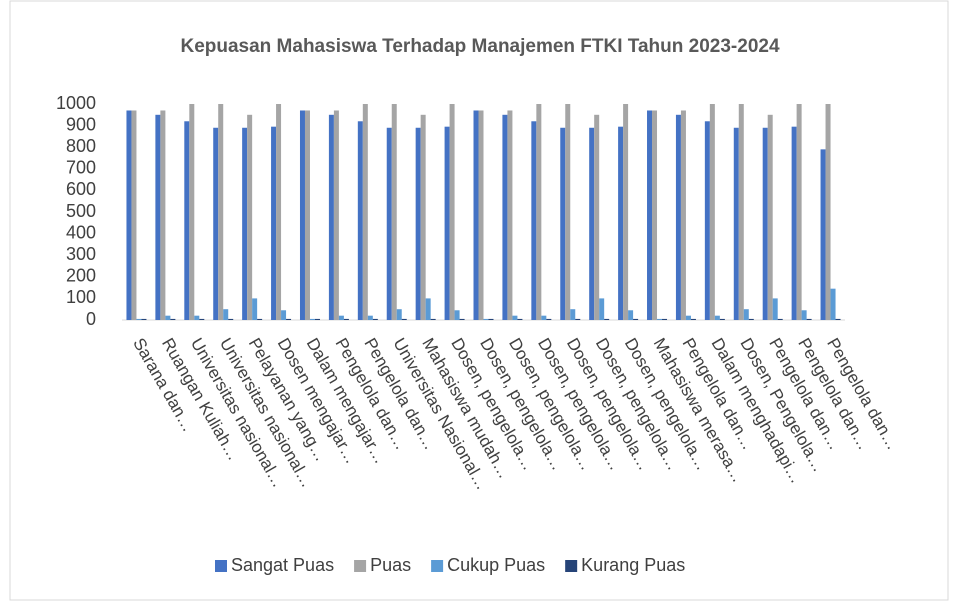  I want to click on legend-label: Cukup Puas, so click(496, 565).